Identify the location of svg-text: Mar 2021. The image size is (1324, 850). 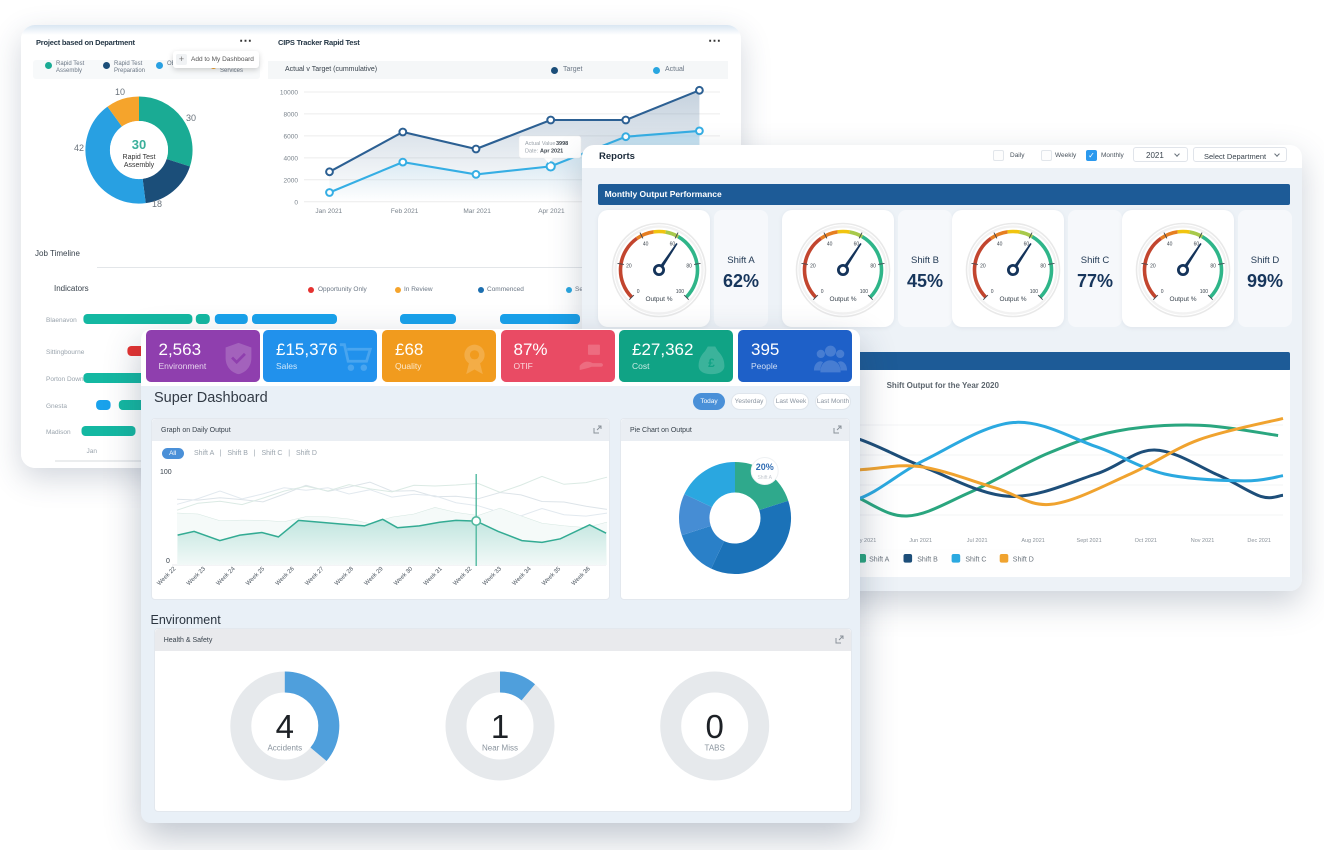
(477, 211).